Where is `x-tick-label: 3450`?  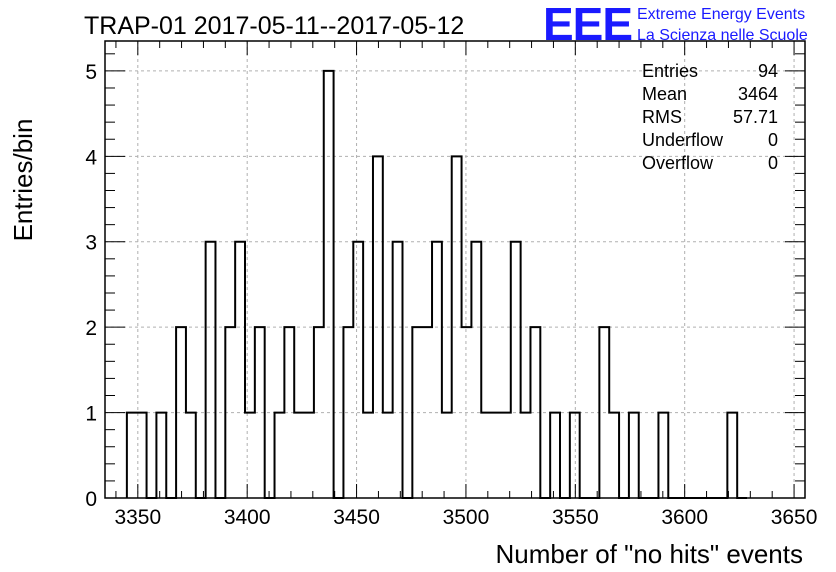
x-tick-label: 3450 is located at coordinates (356, 517).